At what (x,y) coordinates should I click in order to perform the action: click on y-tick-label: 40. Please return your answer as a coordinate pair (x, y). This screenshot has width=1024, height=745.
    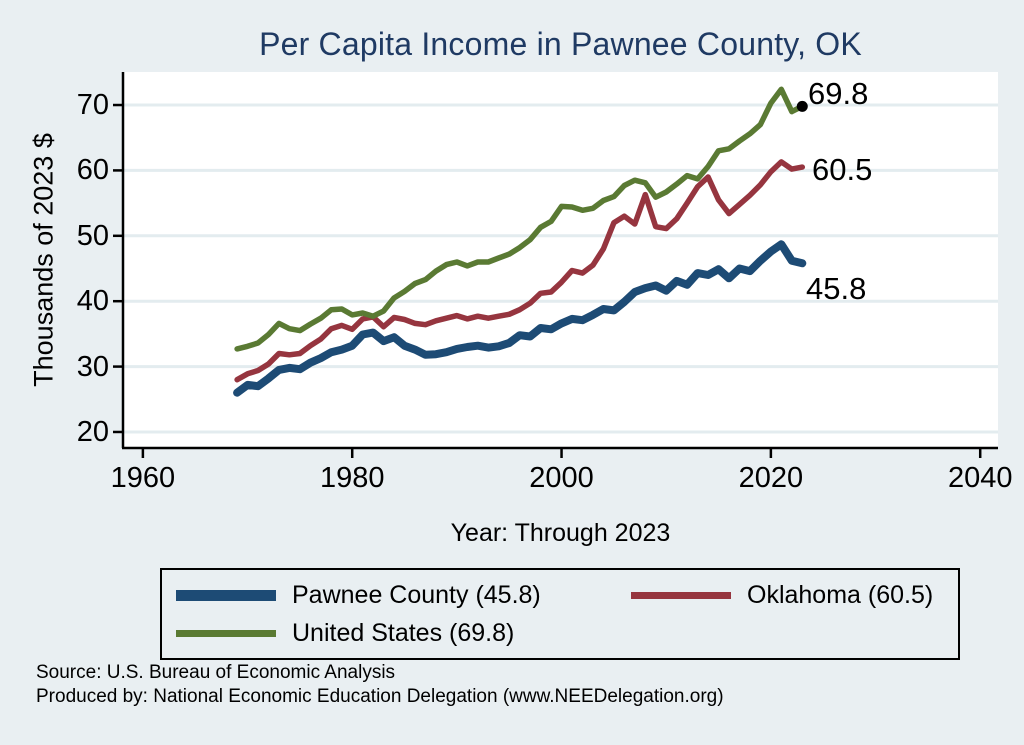
    Looking at the image, I should click on (92, 301).